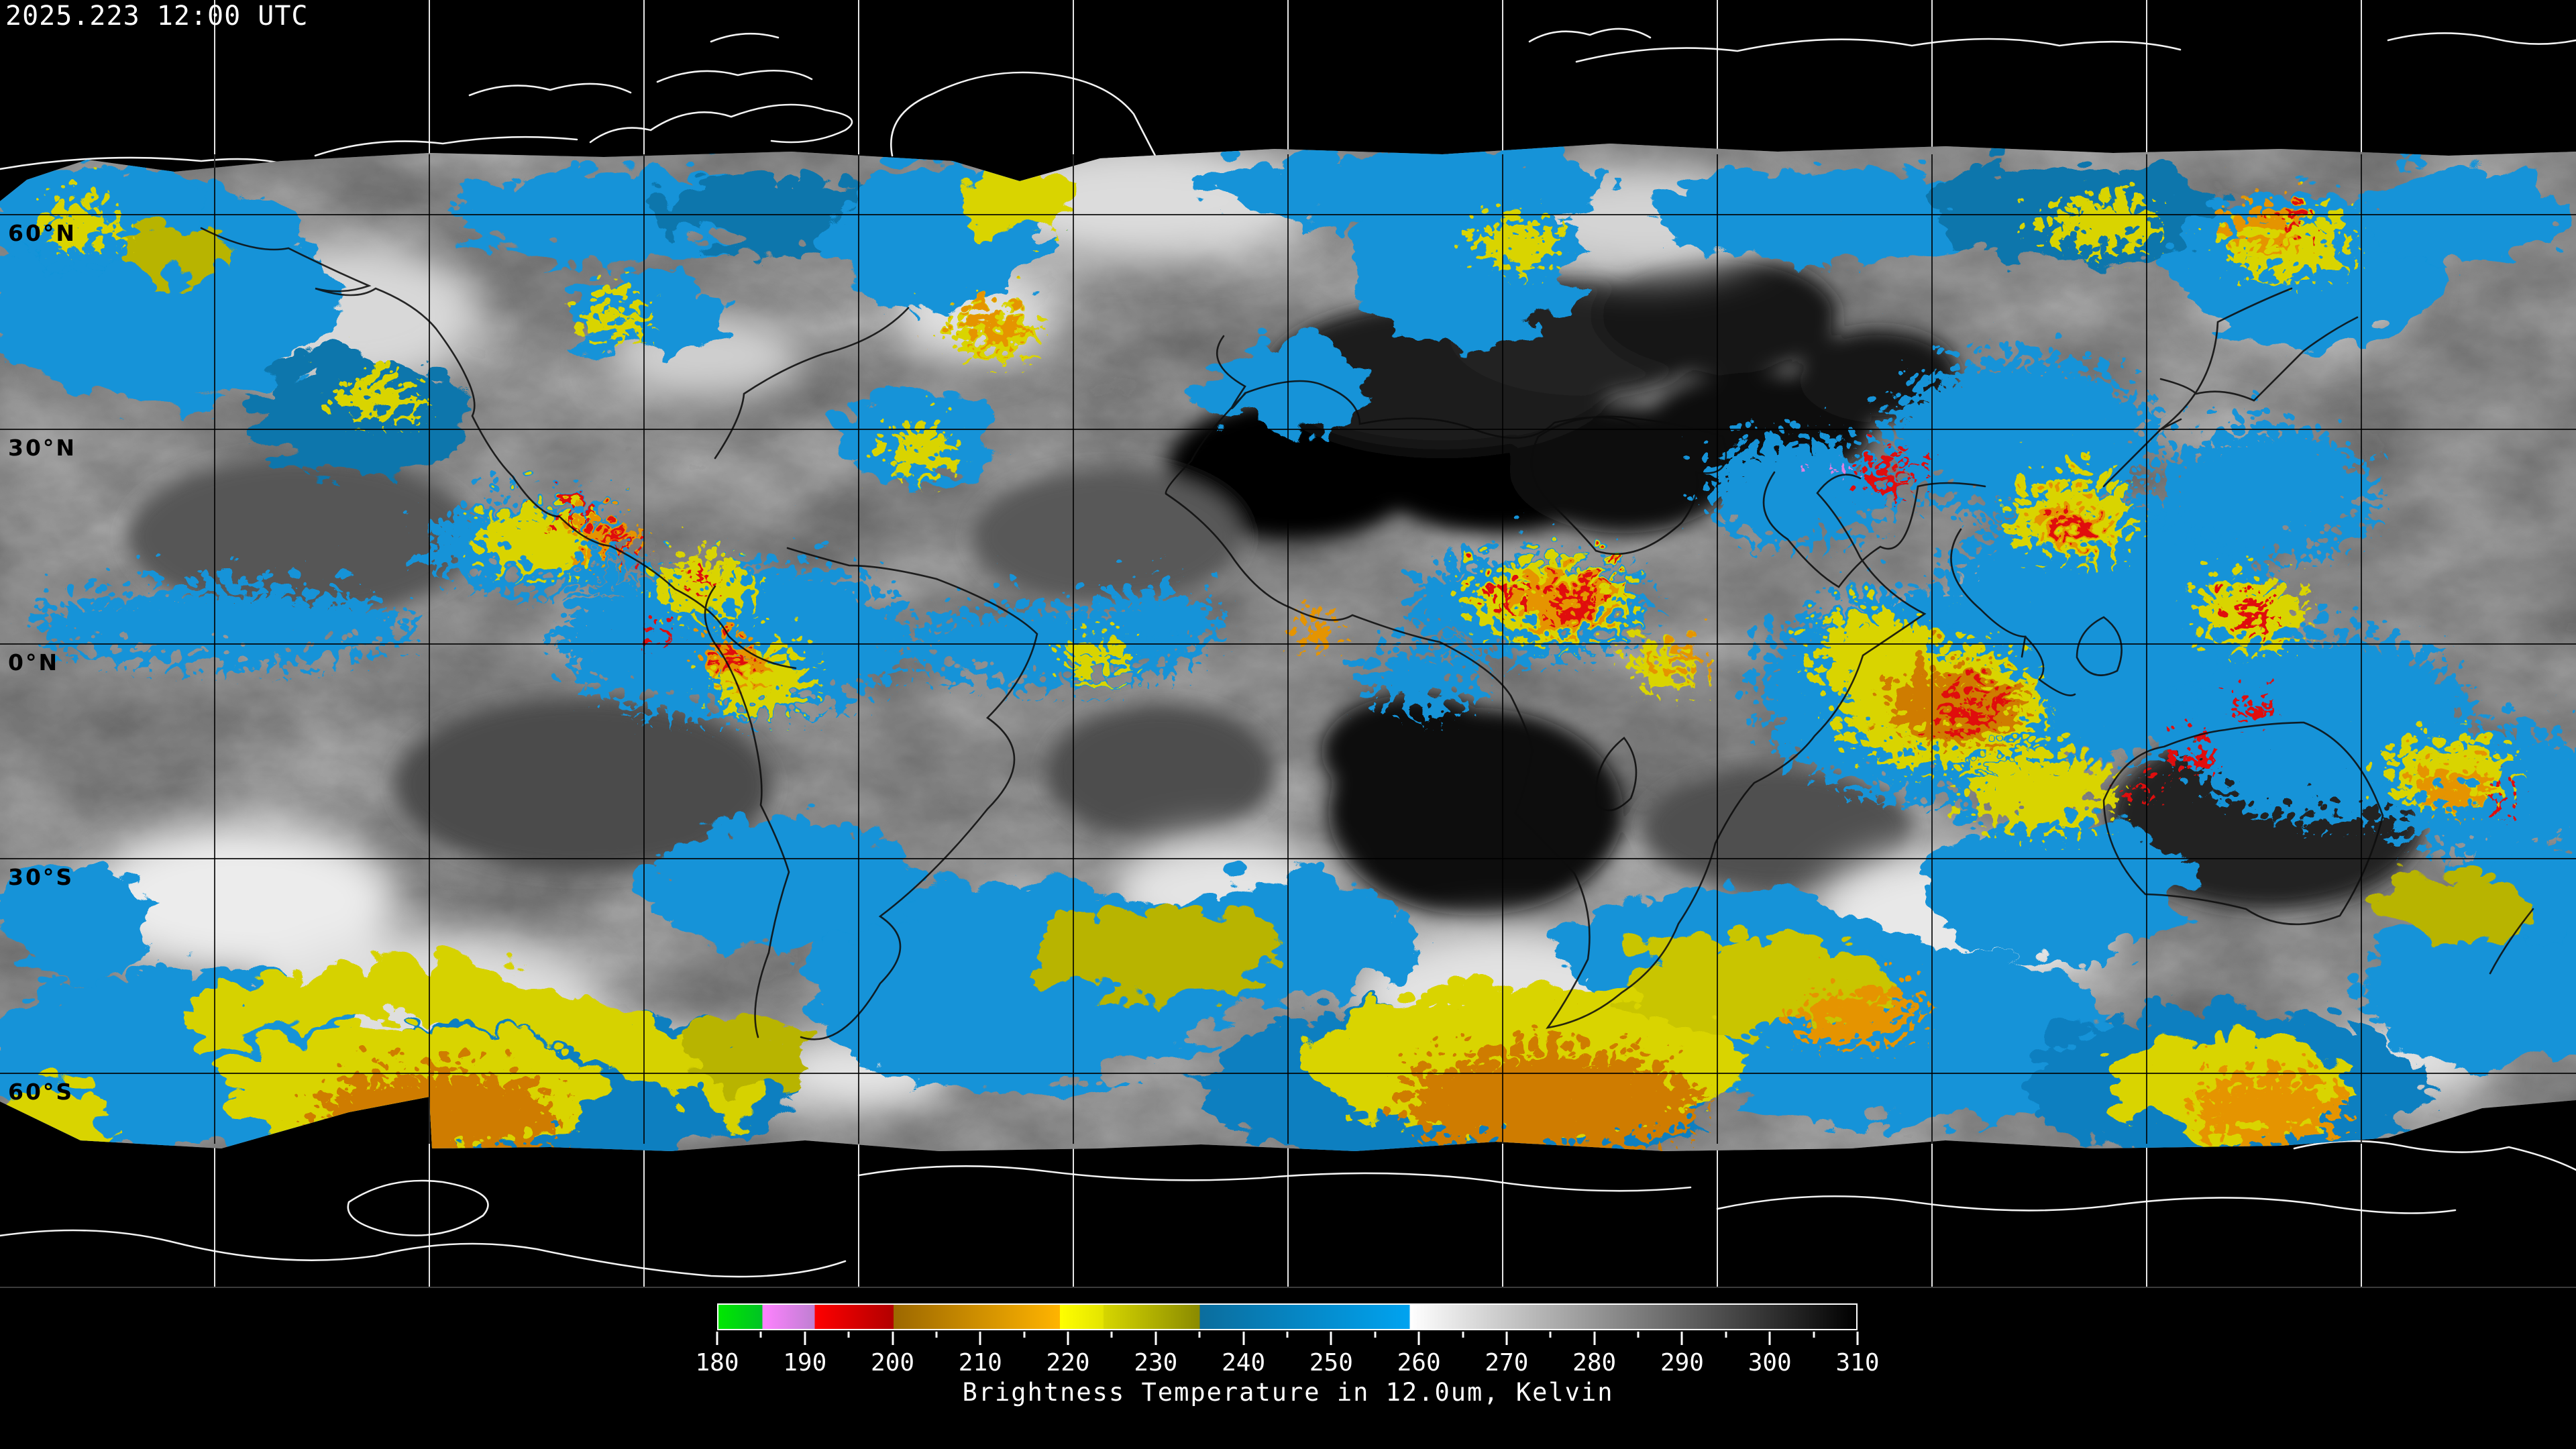  Describe the element at coordinates (717, 1363) in the screenshot. I see `colorbar-tick-label: 180` at that location.